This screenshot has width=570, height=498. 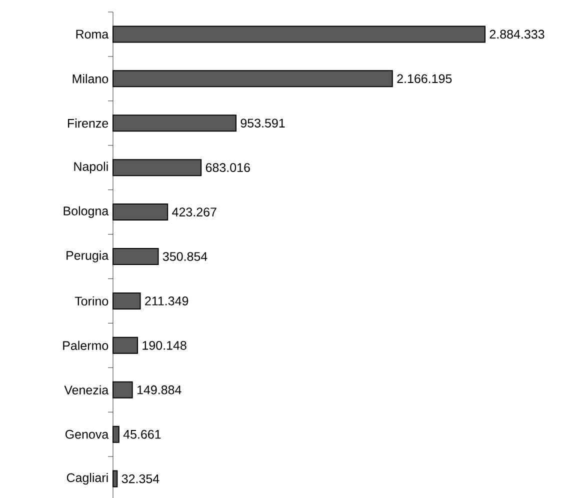 What do you see at coordinates (262, 123) in the screenshot?
I see `data-label: 953.591` at bounding box center [262, 123].